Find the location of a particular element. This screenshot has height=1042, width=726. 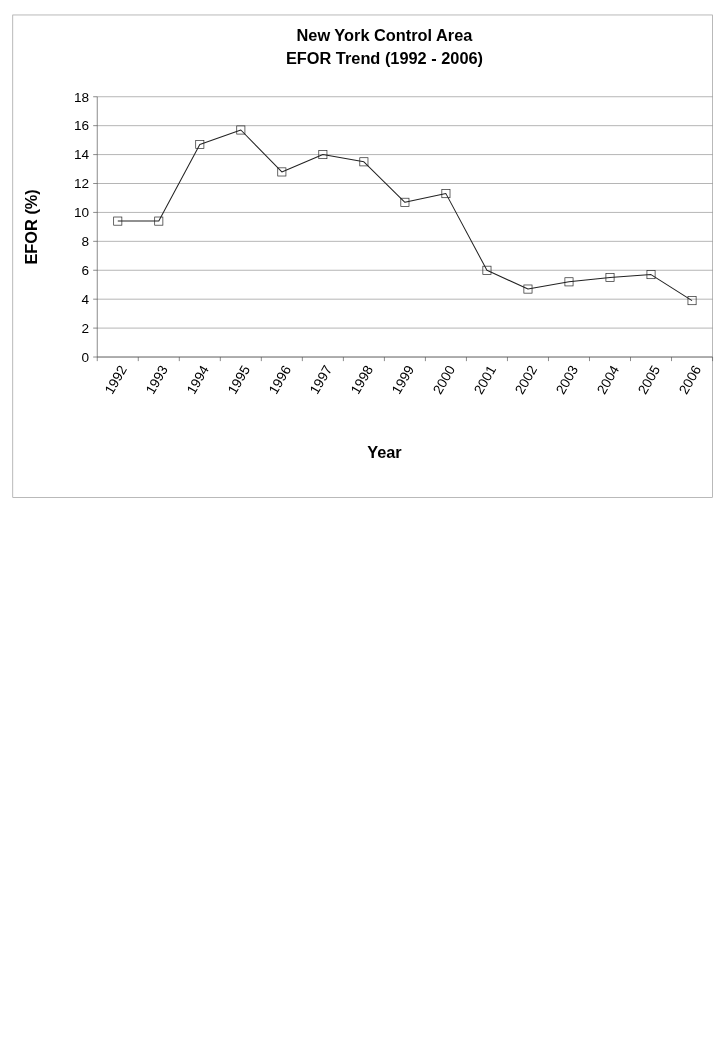

y-tick-label: 4 is located at coordinates (85, 299).